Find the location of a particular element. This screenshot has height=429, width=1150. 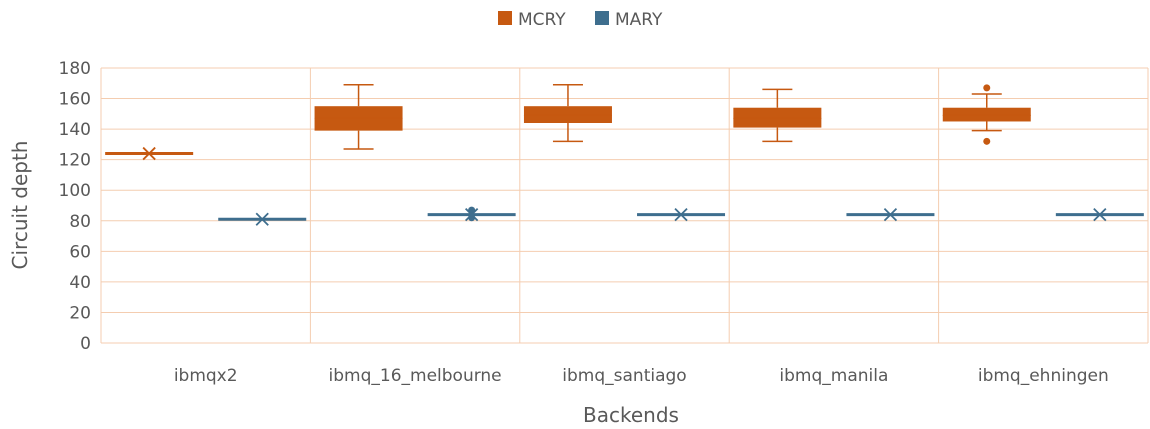

category-label-ibmq_16_melbourne: ibmq_16_melbourne is located at coordinates (415, 376).